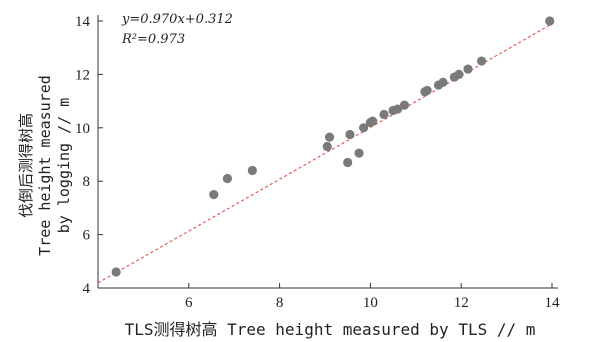  I want to click on x-tick-label: 8, so click(280, 303).